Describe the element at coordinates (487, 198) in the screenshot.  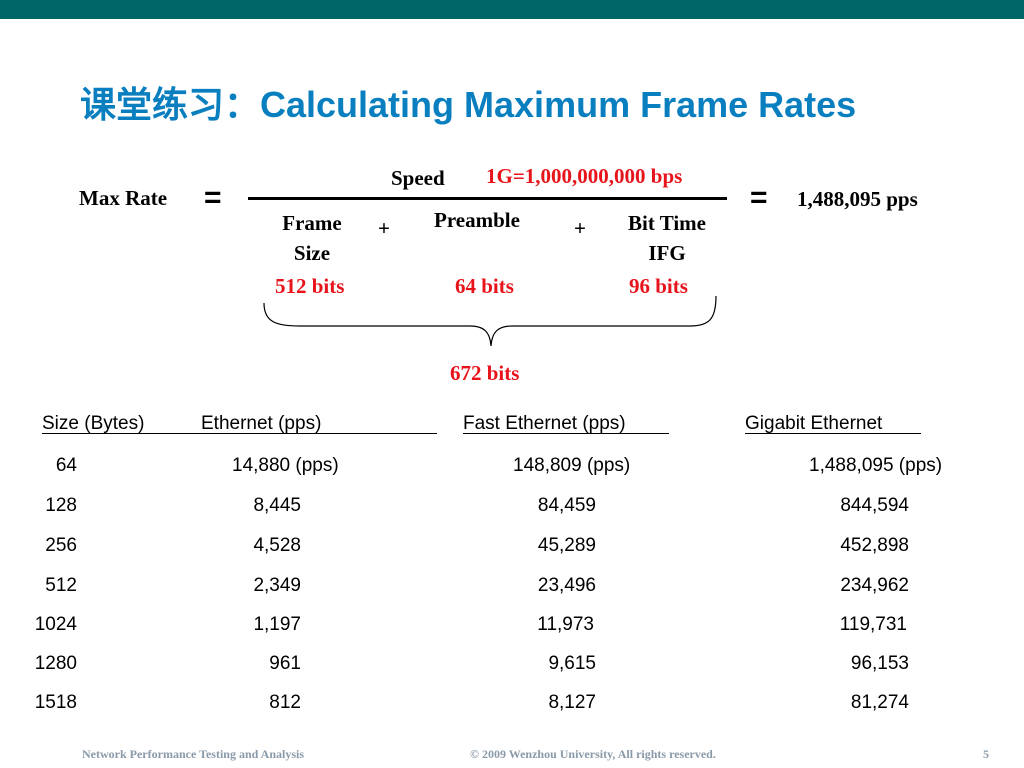
I see `fraction-line` at that location.